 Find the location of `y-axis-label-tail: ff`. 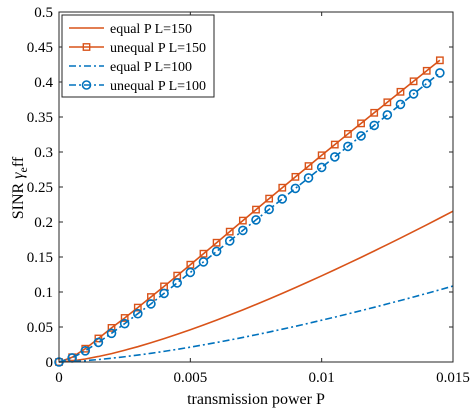

y-axis-label-tail: ff is located at coordinates (18, 161).